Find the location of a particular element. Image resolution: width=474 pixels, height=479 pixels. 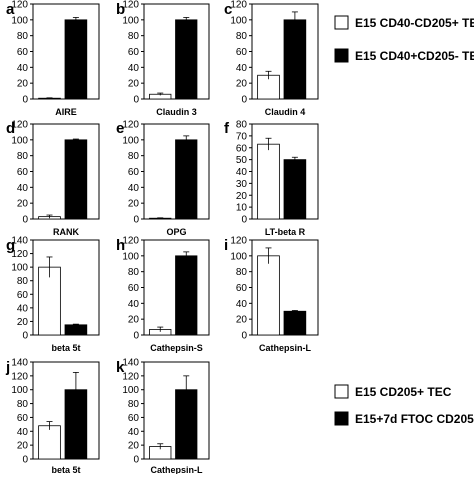

chart-panel-a: a 0 20 40 60 80 100 120 AIRE is located at coordinates (53, 58).